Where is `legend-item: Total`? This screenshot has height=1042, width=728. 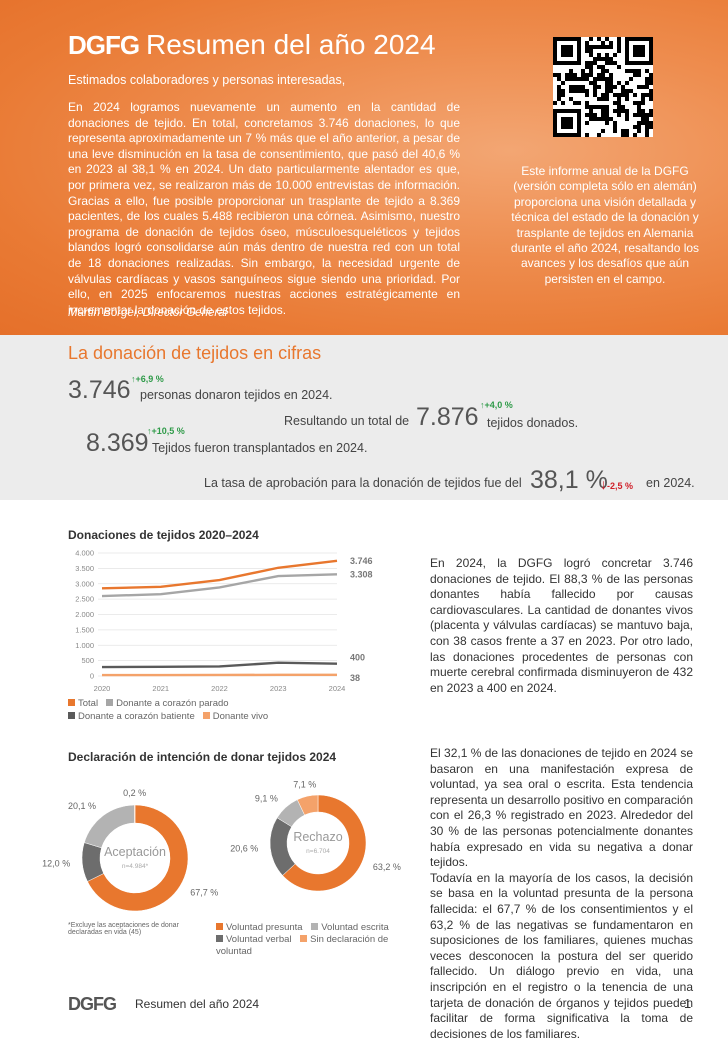 legend-item: Total is located at coordinates (83, 703).